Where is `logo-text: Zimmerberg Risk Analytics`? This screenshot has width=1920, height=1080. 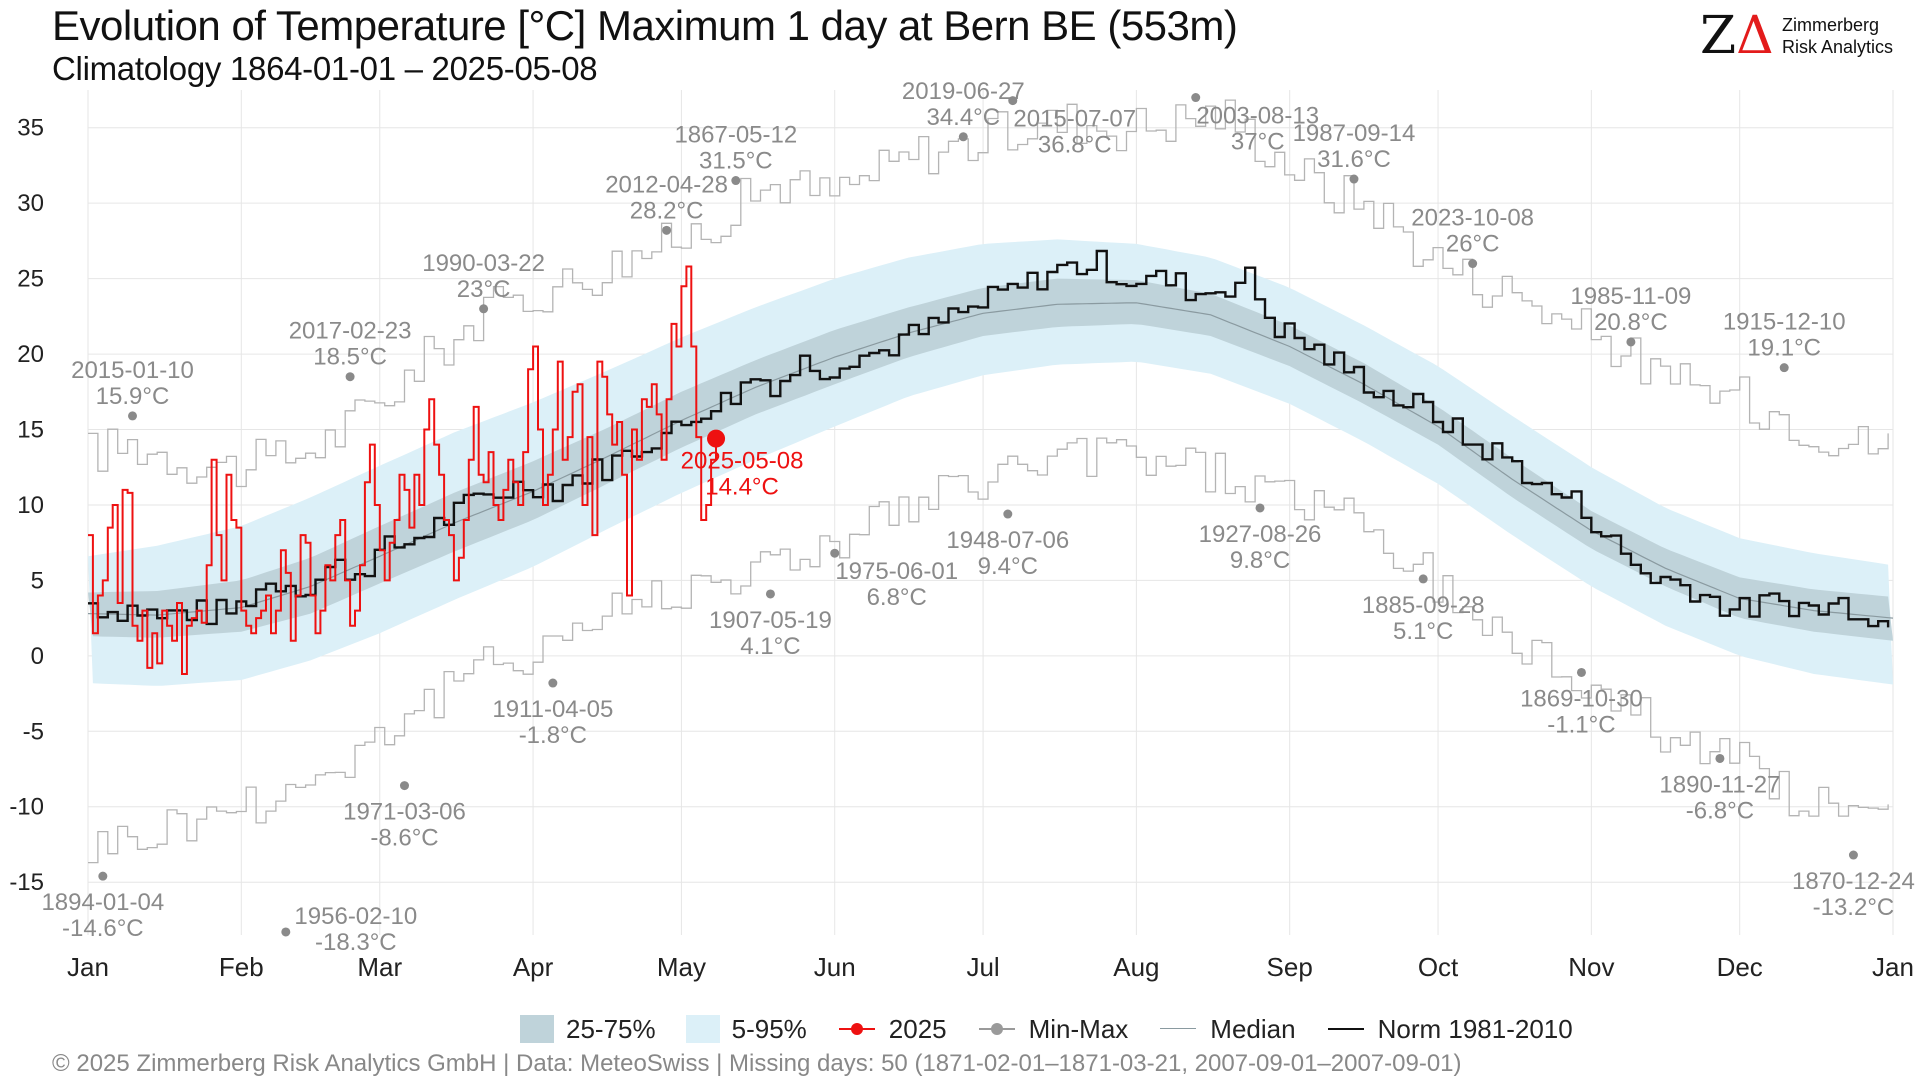 logo-text: Zimmerberg Risk Analytics is located at coordinates (1837, 36).